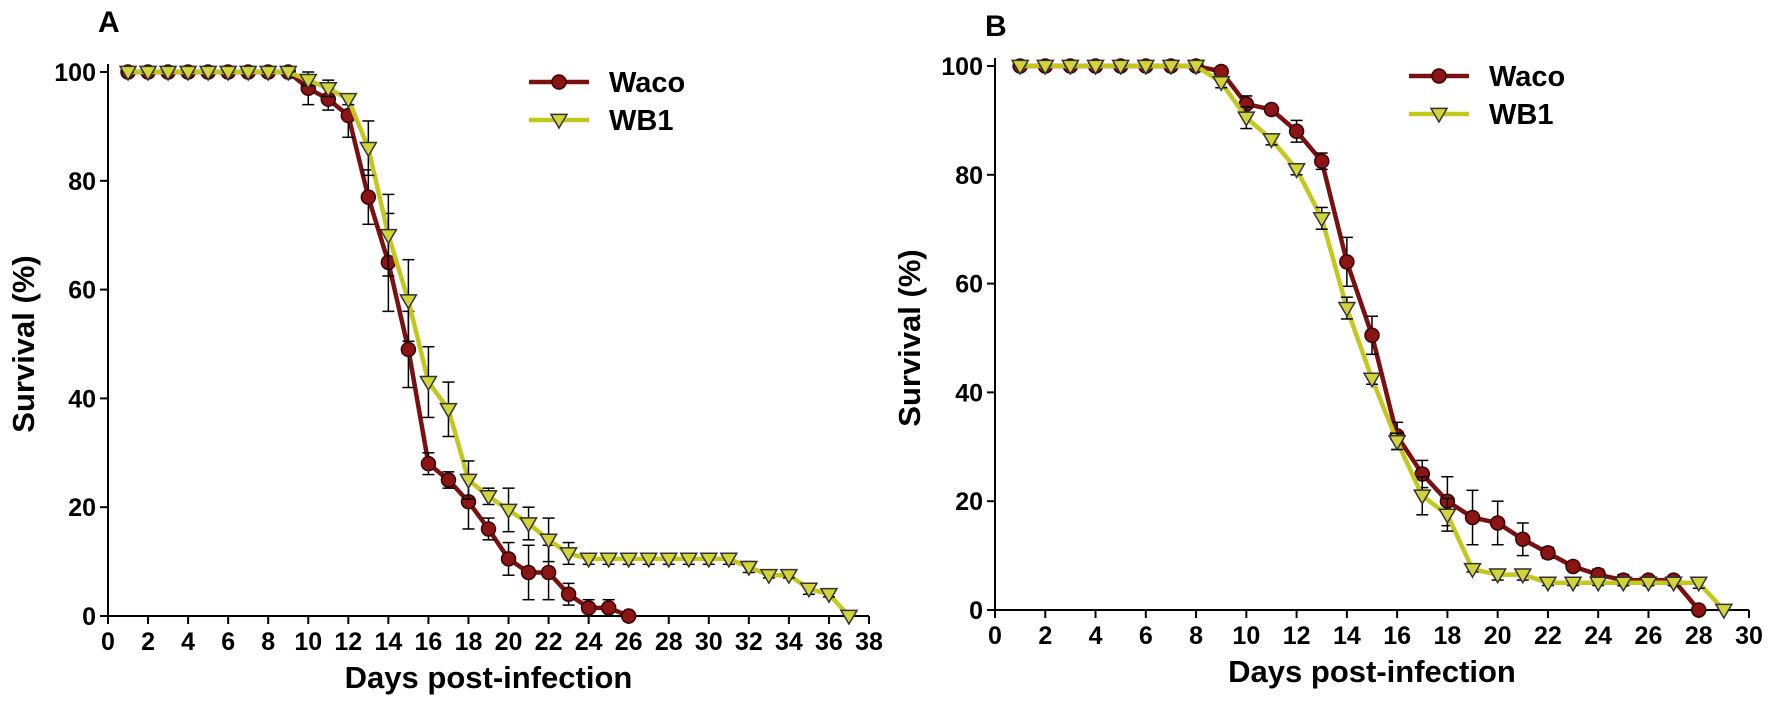 This screenshot has height=715, width=1772. I want to click on x-axis-title: Days post-infection, so click(1372, 671).